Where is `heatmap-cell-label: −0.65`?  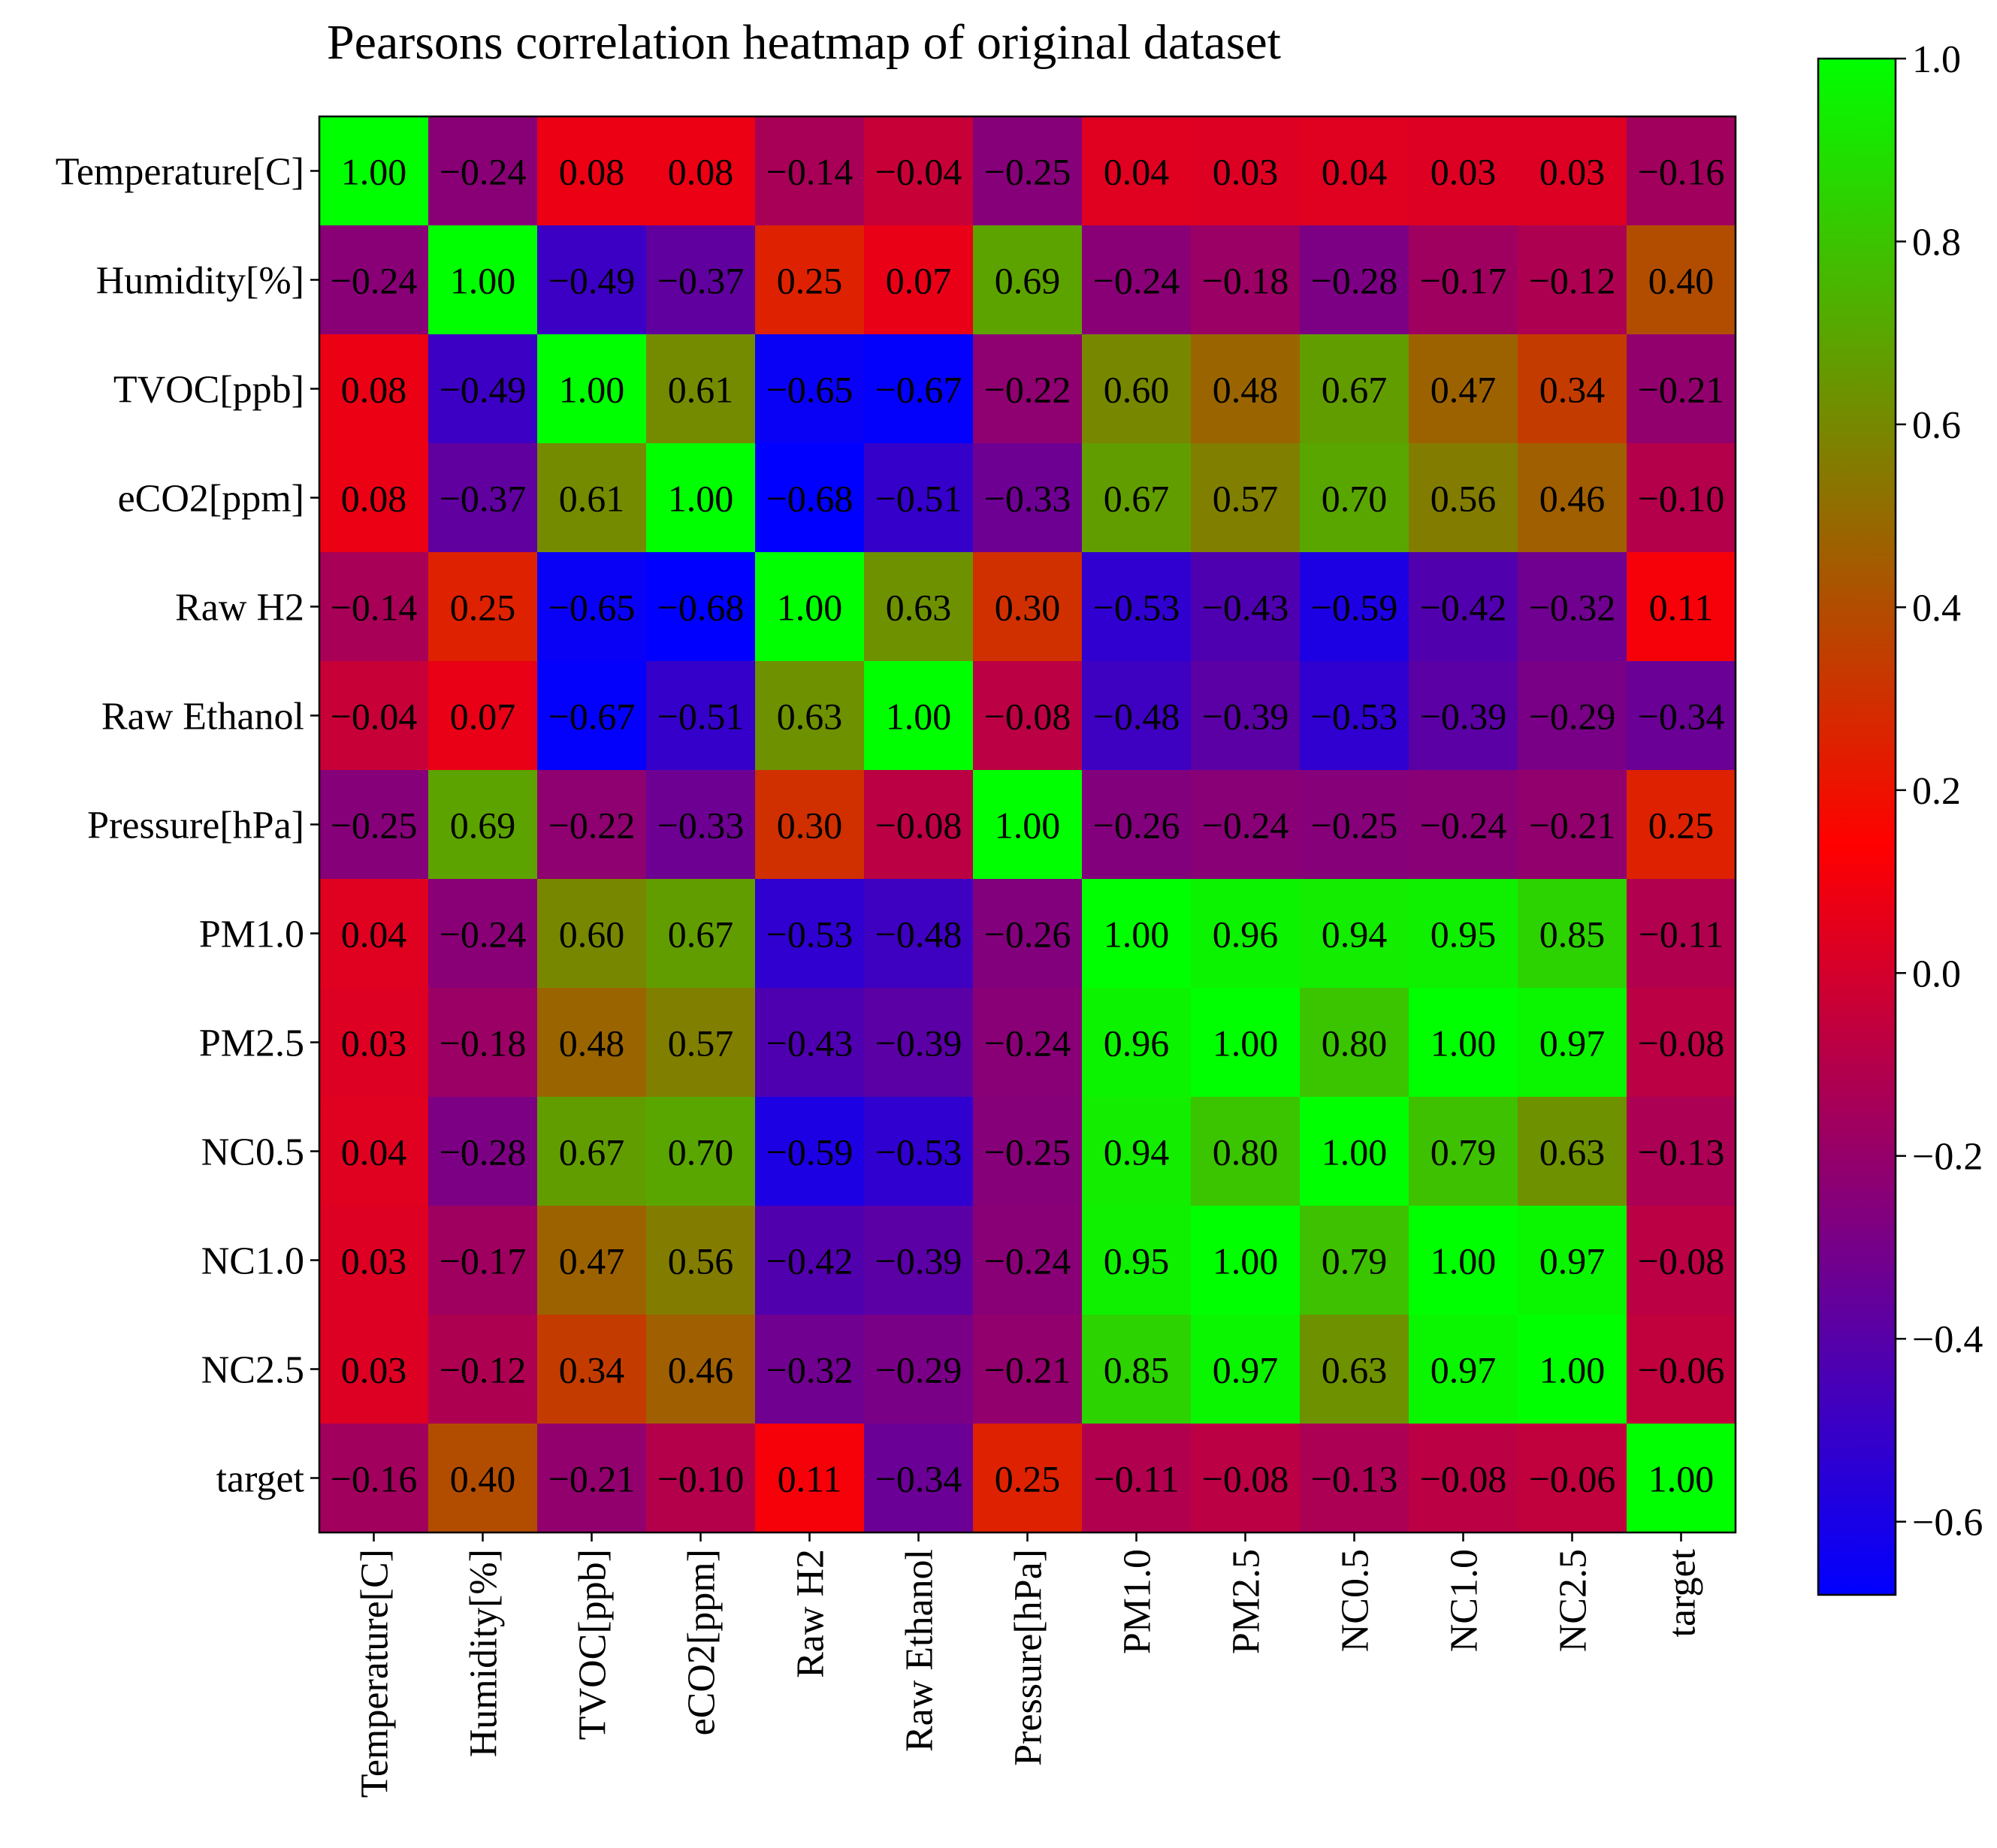 heatmap-cell-label: −0.65 is located at coordinates (592, 608).